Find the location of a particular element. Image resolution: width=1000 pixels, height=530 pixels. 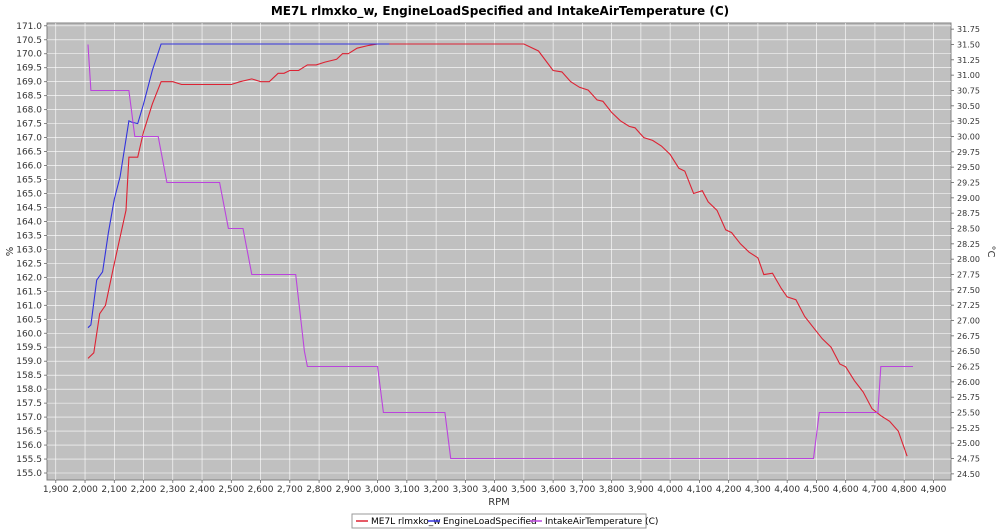

y-right-tick-label: 29.25 is located at coordinates (968, 182).